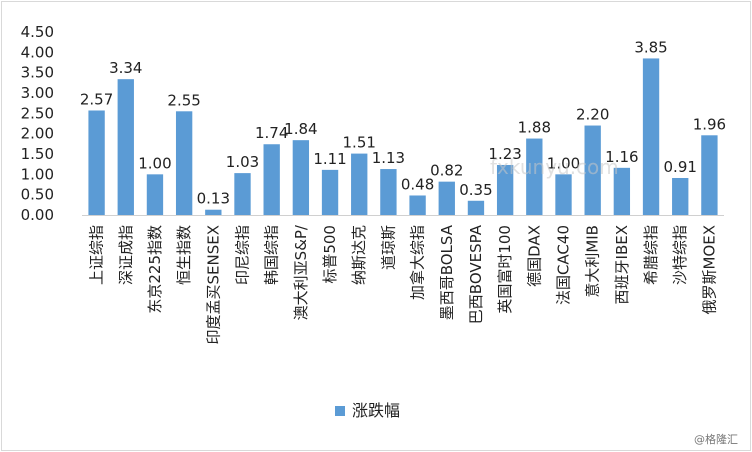  What do you see at coordinates (97, 255) in the screenshot?
I see `category-label: 上证综指` at bounding box center [97, 255].